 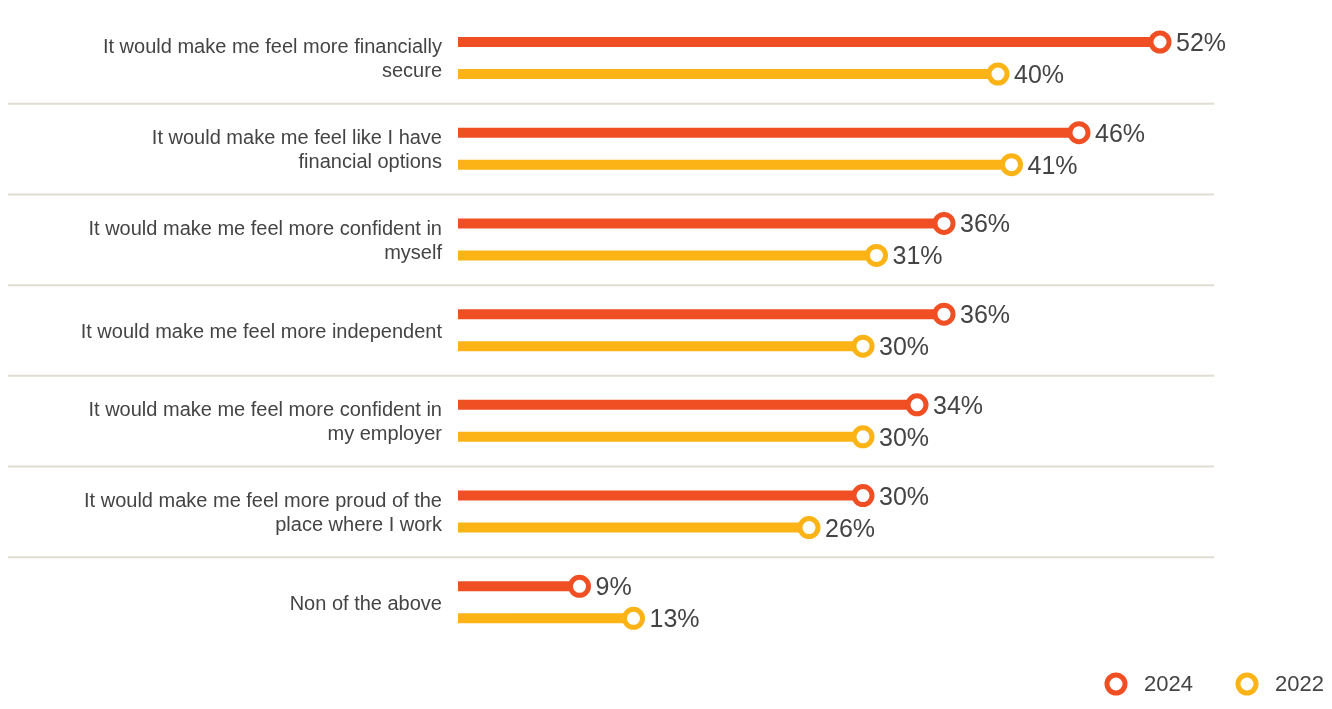 What do you see at coordinates (296, 149) in the screenshot?
I see `y-tick-label: It would make me feel like I have financial options` at bounding box center [296, 149].